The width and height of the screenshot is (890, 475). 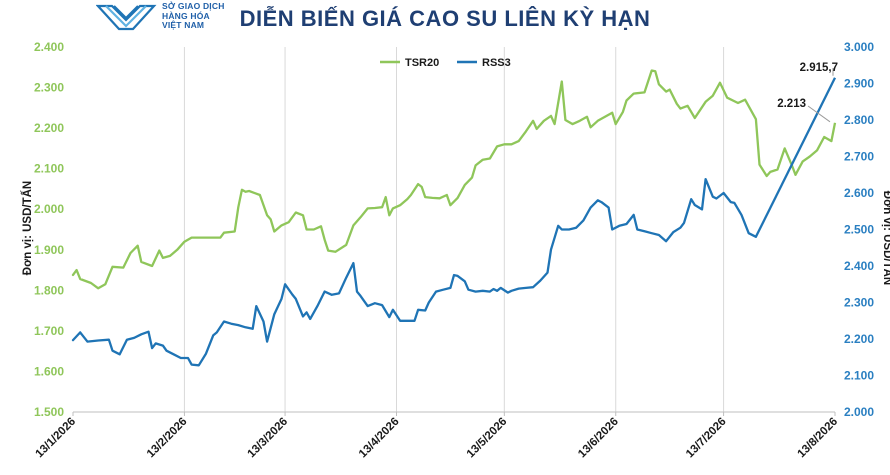 I want to click on chart-title: DIỄN BIẾN GIÁ CAO SU LIÊN KỲ HẠN, so click(x=445, y=18).